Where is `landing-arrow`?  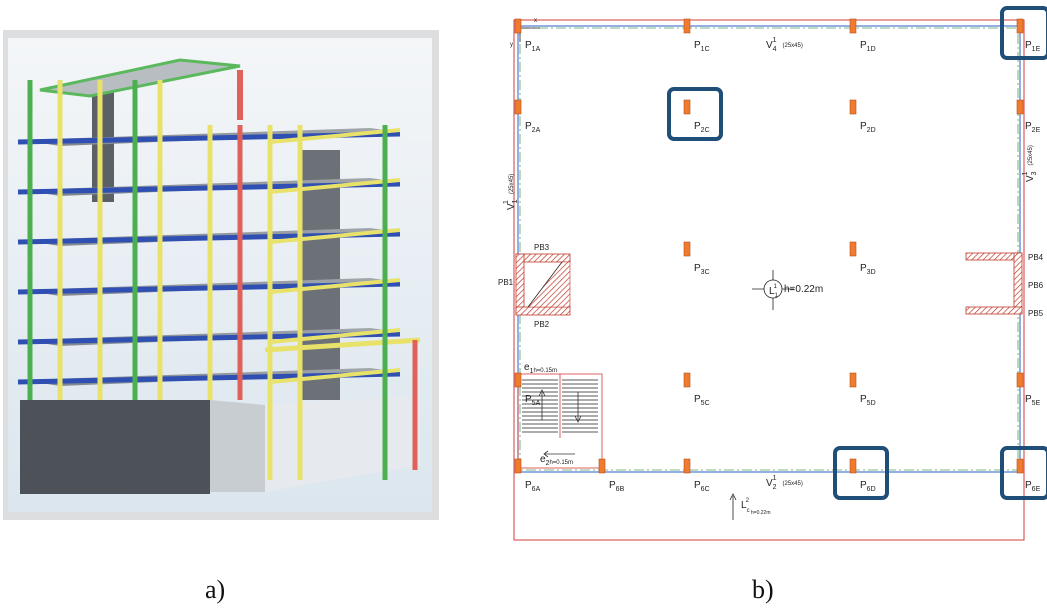
landing-arrow is located at coordinates (559, 454).